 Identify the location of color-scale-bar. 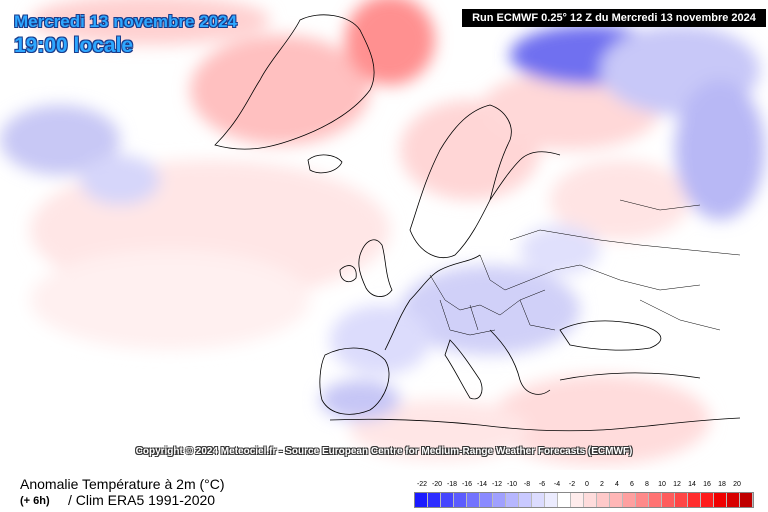
(584, 500).